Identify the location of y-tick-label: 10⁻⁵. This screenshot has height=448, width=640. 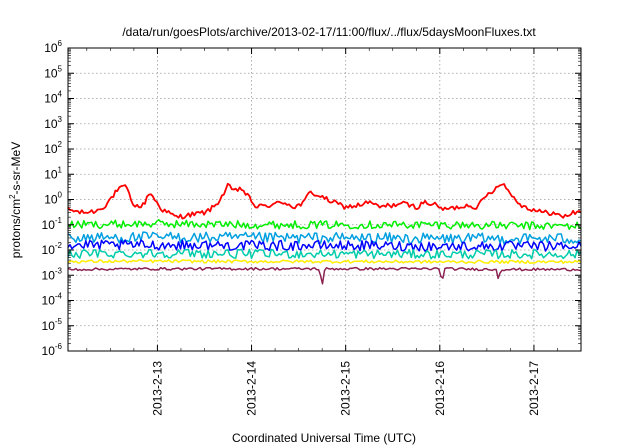
(52, 325).